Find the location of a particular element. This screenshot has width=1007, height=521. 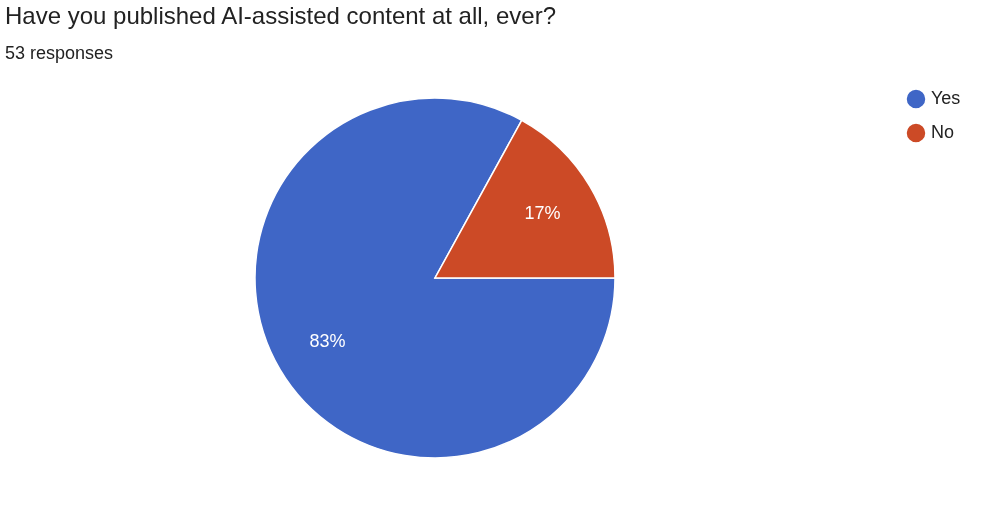

data-label: 83% is located at coordinates (327, 340).